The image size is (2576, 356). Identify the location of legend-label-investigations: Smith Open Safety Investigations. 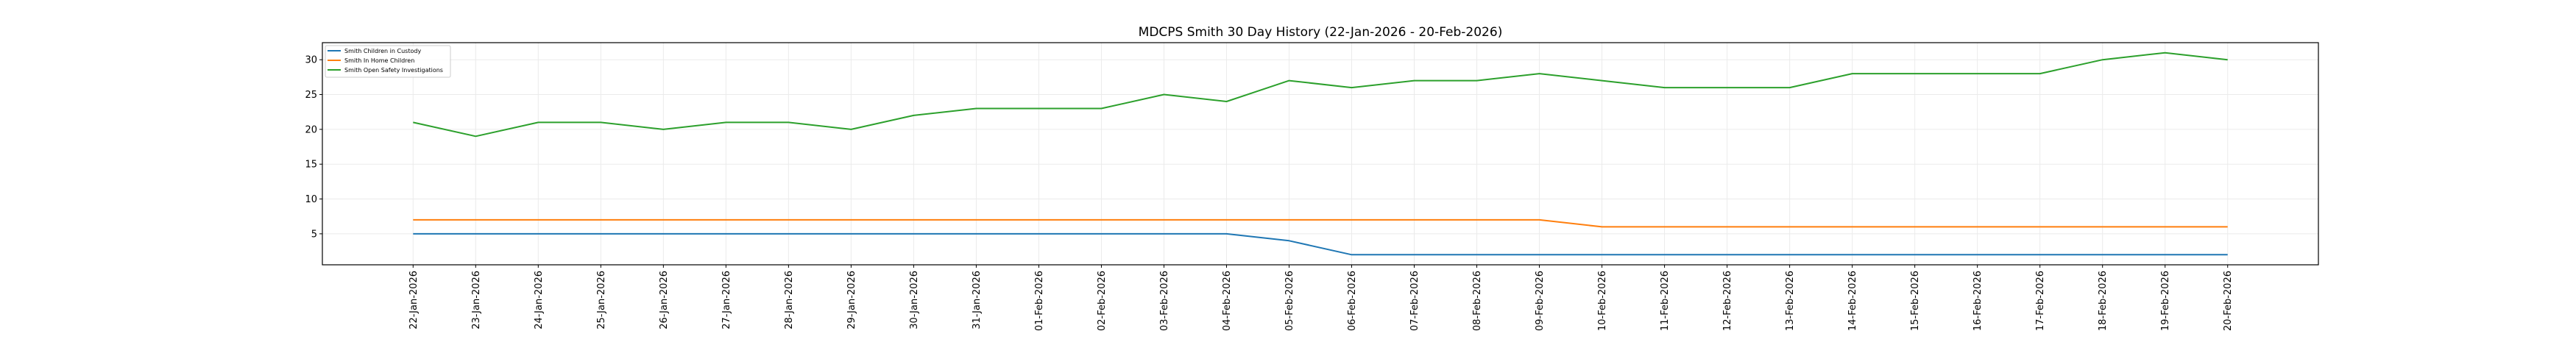
(393, 70).